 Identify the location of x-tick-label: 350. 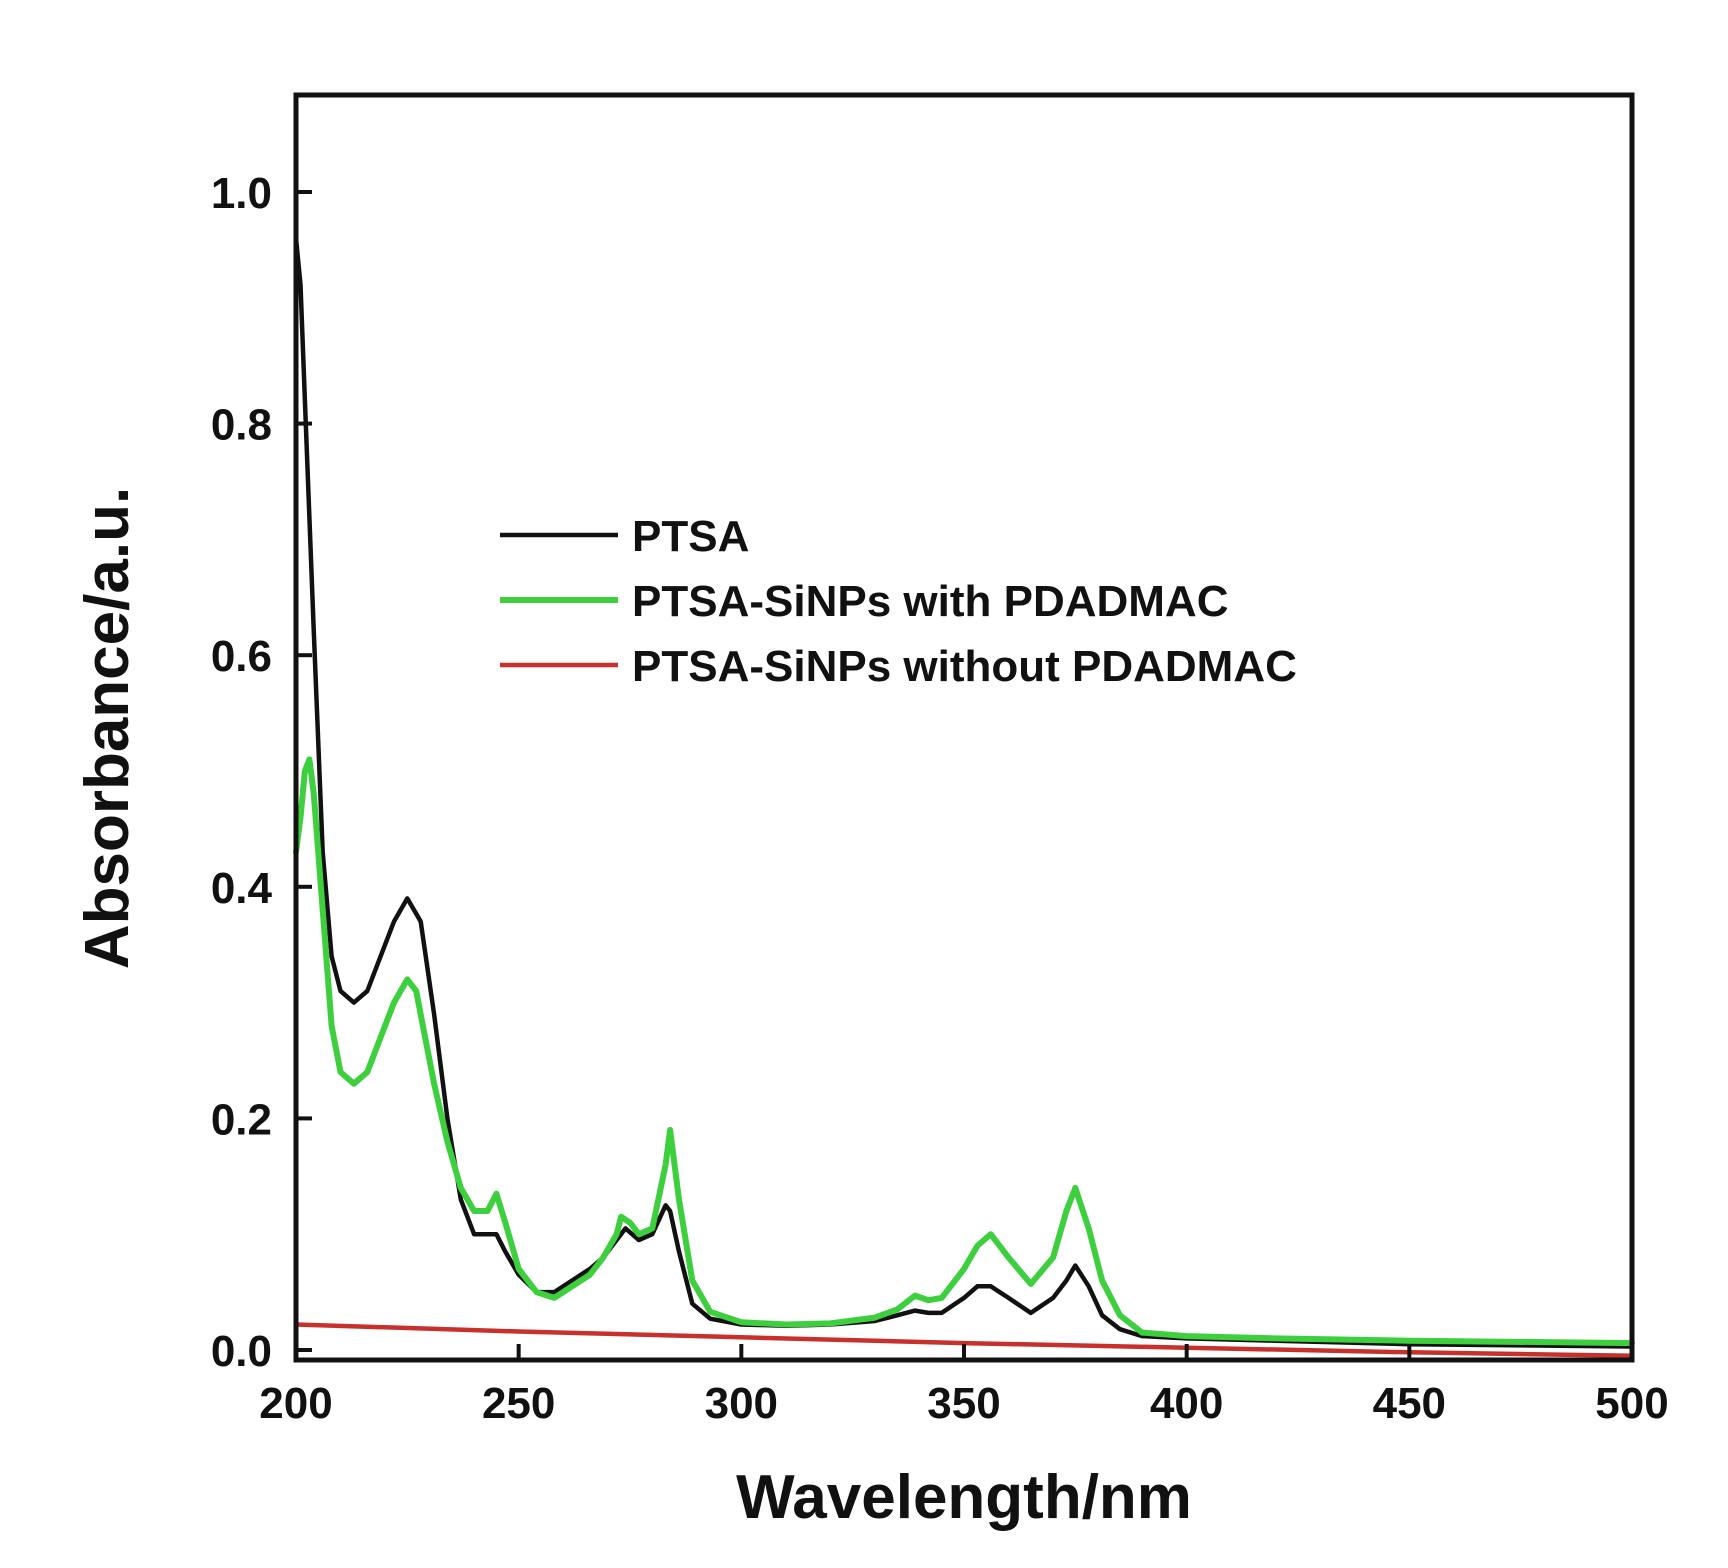
(963, 1403).